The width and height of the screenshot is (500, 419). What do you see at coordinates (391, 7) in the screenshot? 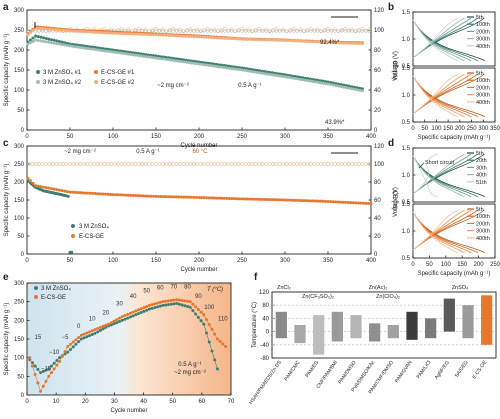
I see `panel-label-b: b` at bounding box center [391, 7].